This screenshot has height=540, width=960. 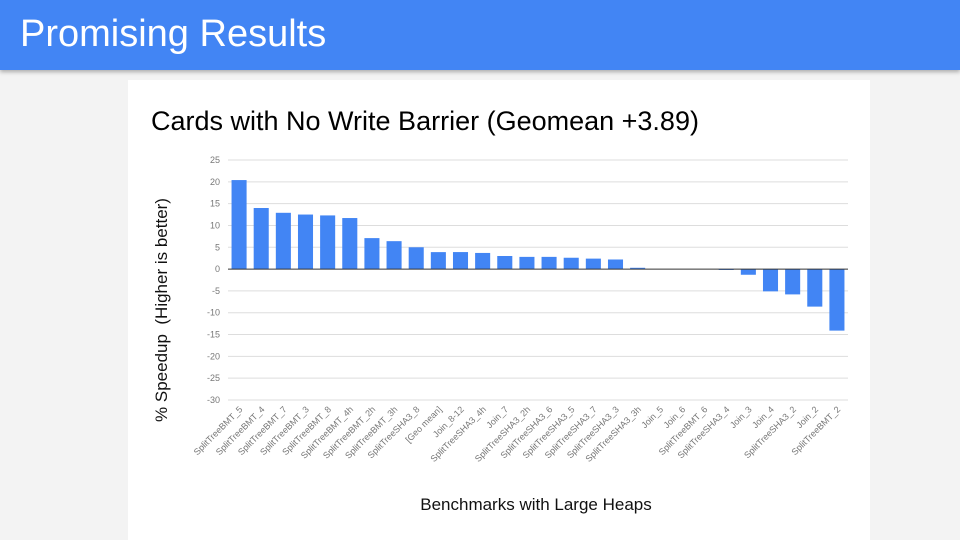 What do you see at coordinates (536, 504) in the screenshot?
I see `x-axis-label: Benchmarks with Large Heaps` at bounding box center [536, 504].